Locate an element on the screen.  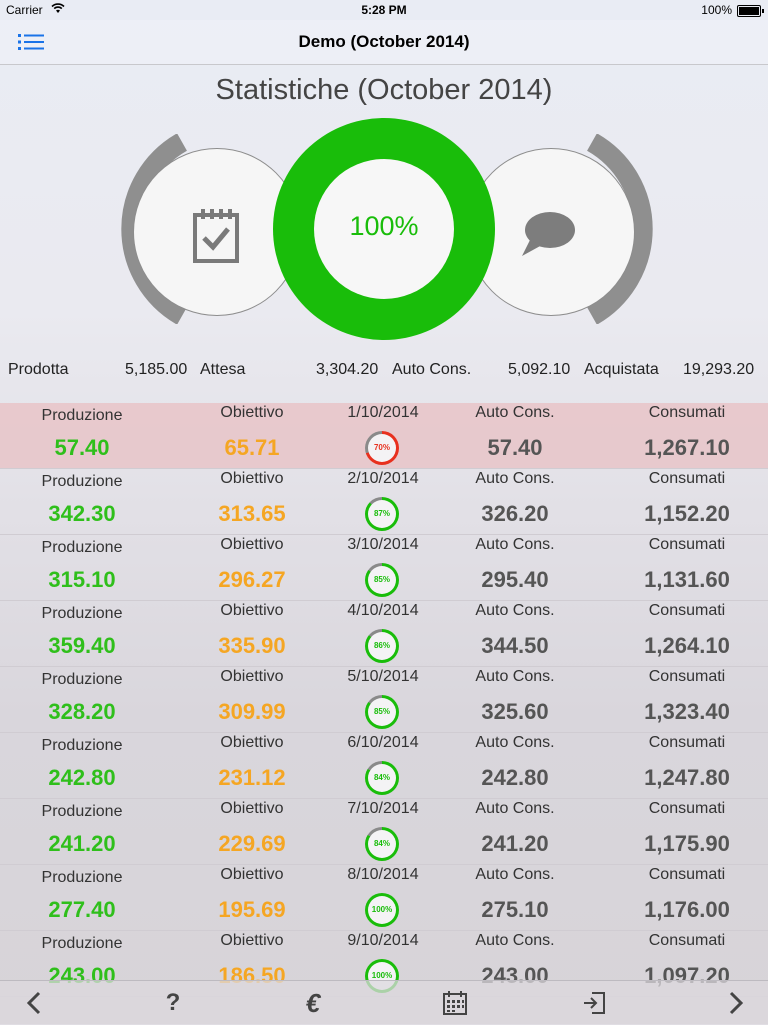
navigation-bar: Demo (October 2014) is located at coordinates (384, 42).